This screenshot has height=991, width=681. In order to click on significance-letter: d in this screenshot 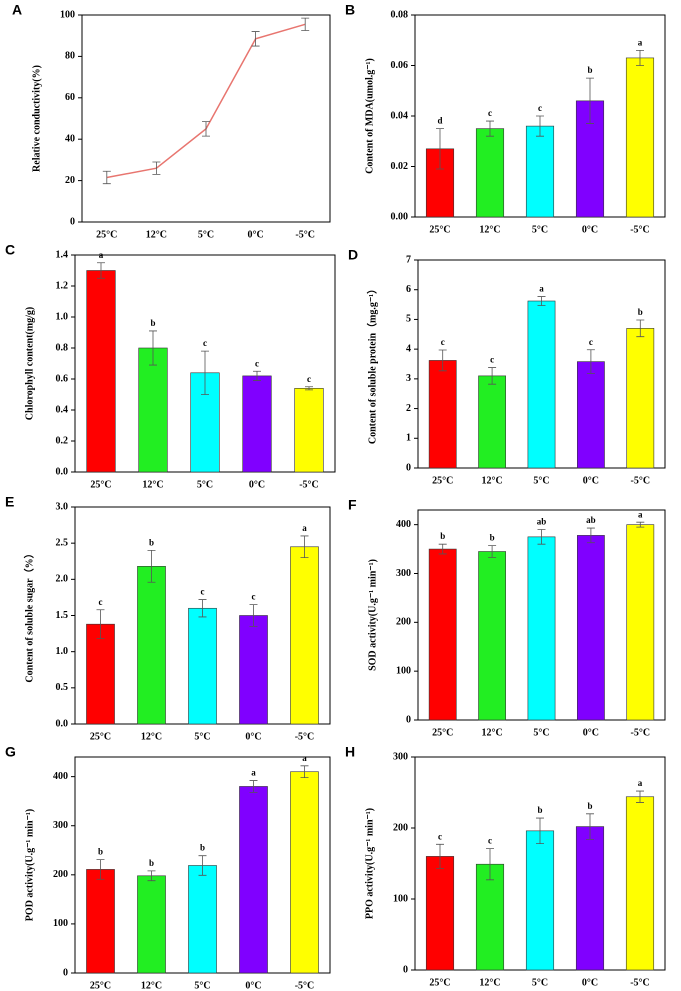, I will do `click(439, 121)`.